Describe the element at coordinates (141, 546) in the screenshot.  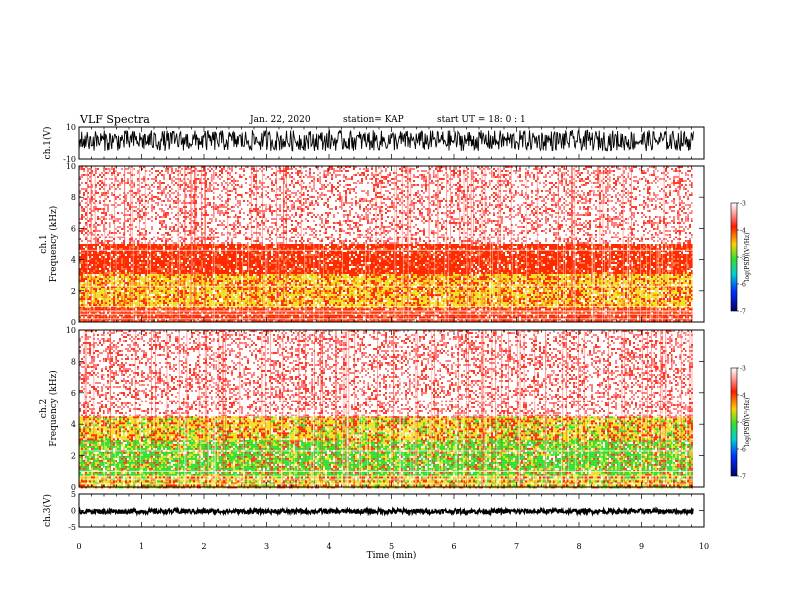
I see `x-tick-label: 1` at that location.